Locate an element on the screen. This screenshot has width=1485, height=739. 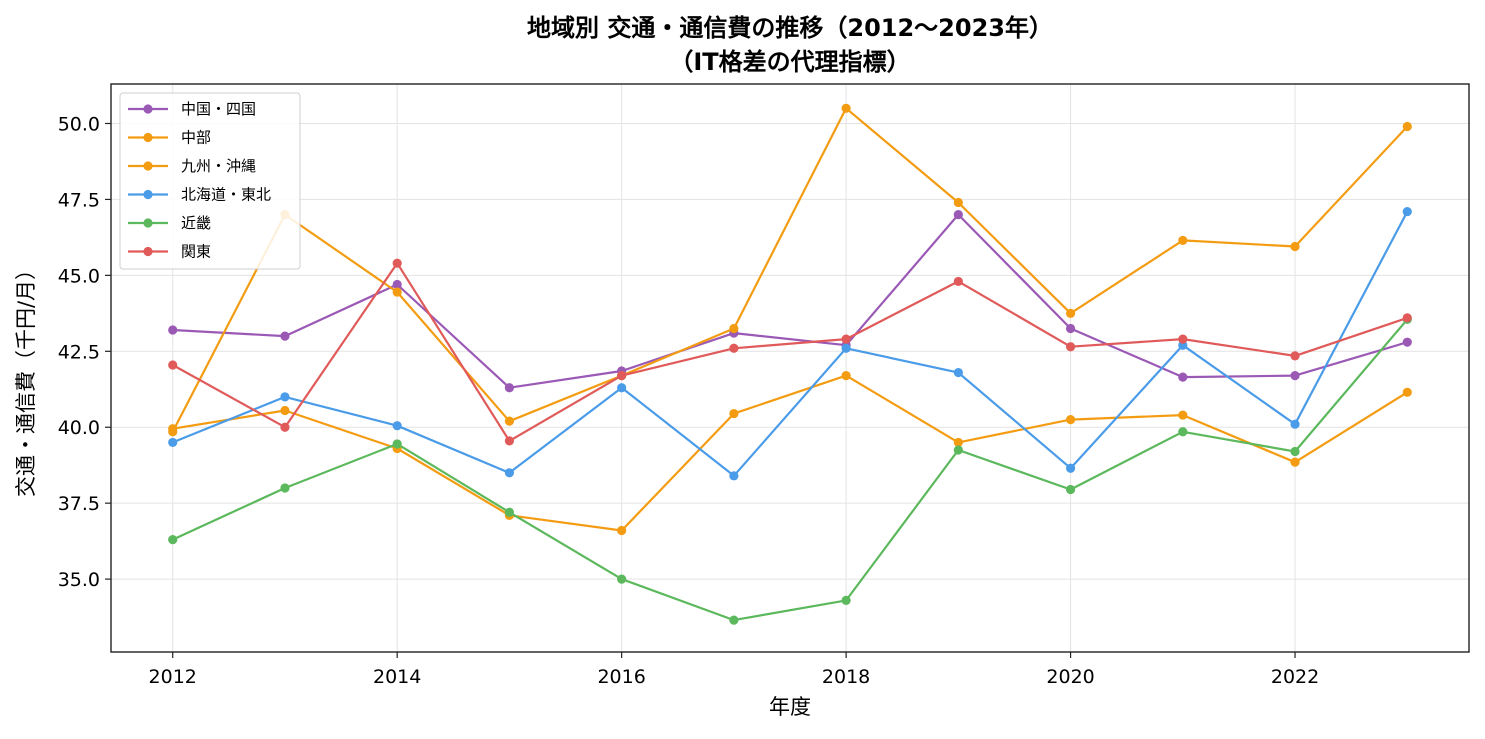
legend-label: 関東 is located at coordinates (196, 252).